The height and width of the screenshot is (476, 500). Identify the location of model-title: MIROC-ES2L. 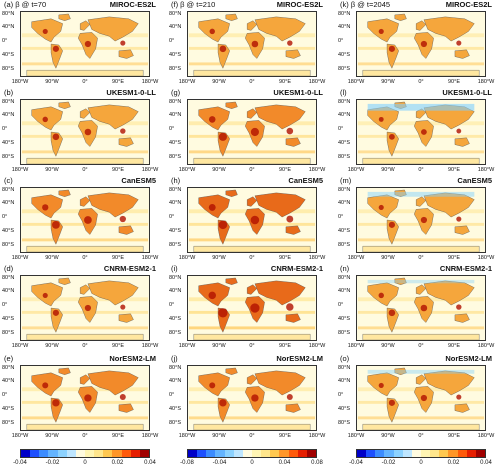
(132, 4).